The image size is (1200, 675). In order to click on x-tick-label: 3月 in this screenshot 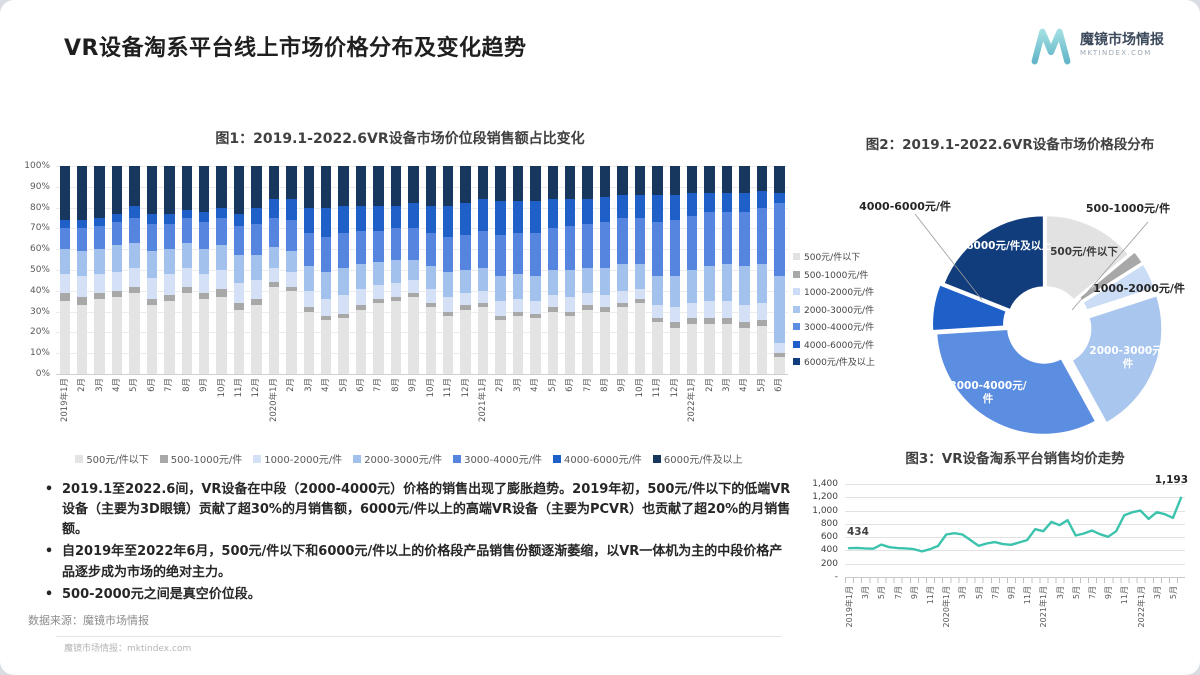, I will do `click(99, 385)`.